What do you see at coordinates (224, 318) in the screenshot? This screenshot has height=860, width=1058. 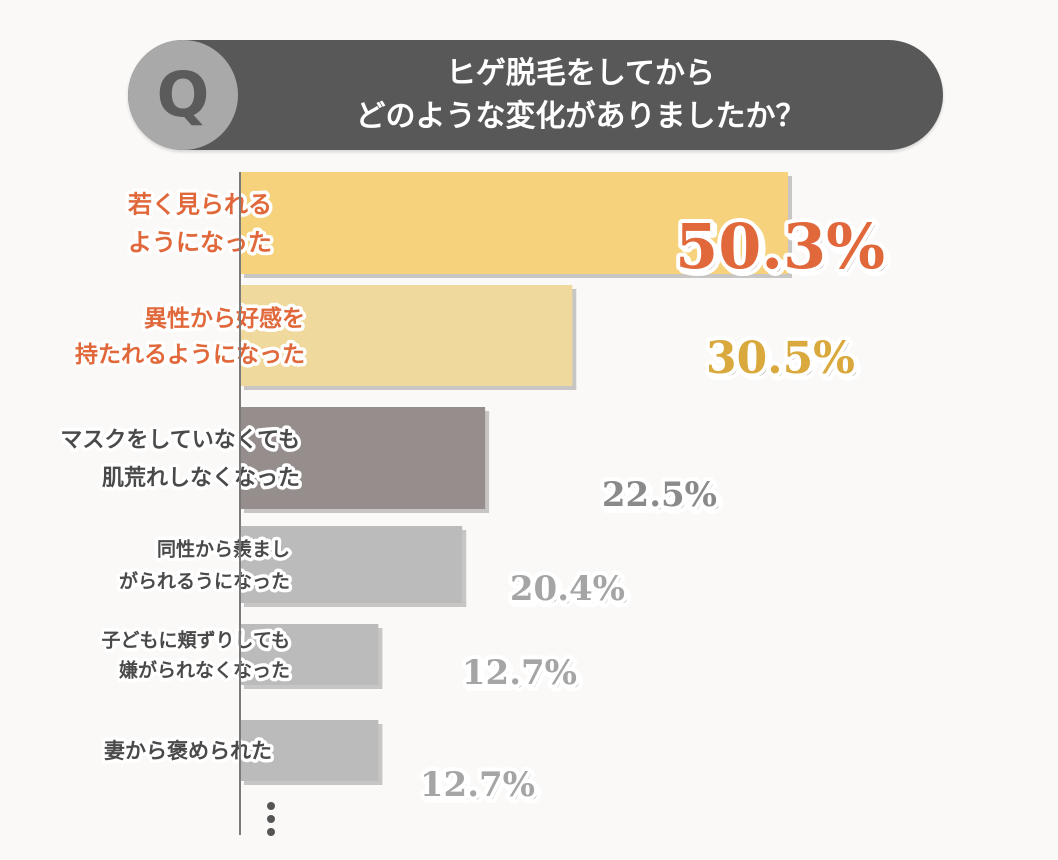 I see `category-label: 異性から好感を` at bounding box center [224, 318].